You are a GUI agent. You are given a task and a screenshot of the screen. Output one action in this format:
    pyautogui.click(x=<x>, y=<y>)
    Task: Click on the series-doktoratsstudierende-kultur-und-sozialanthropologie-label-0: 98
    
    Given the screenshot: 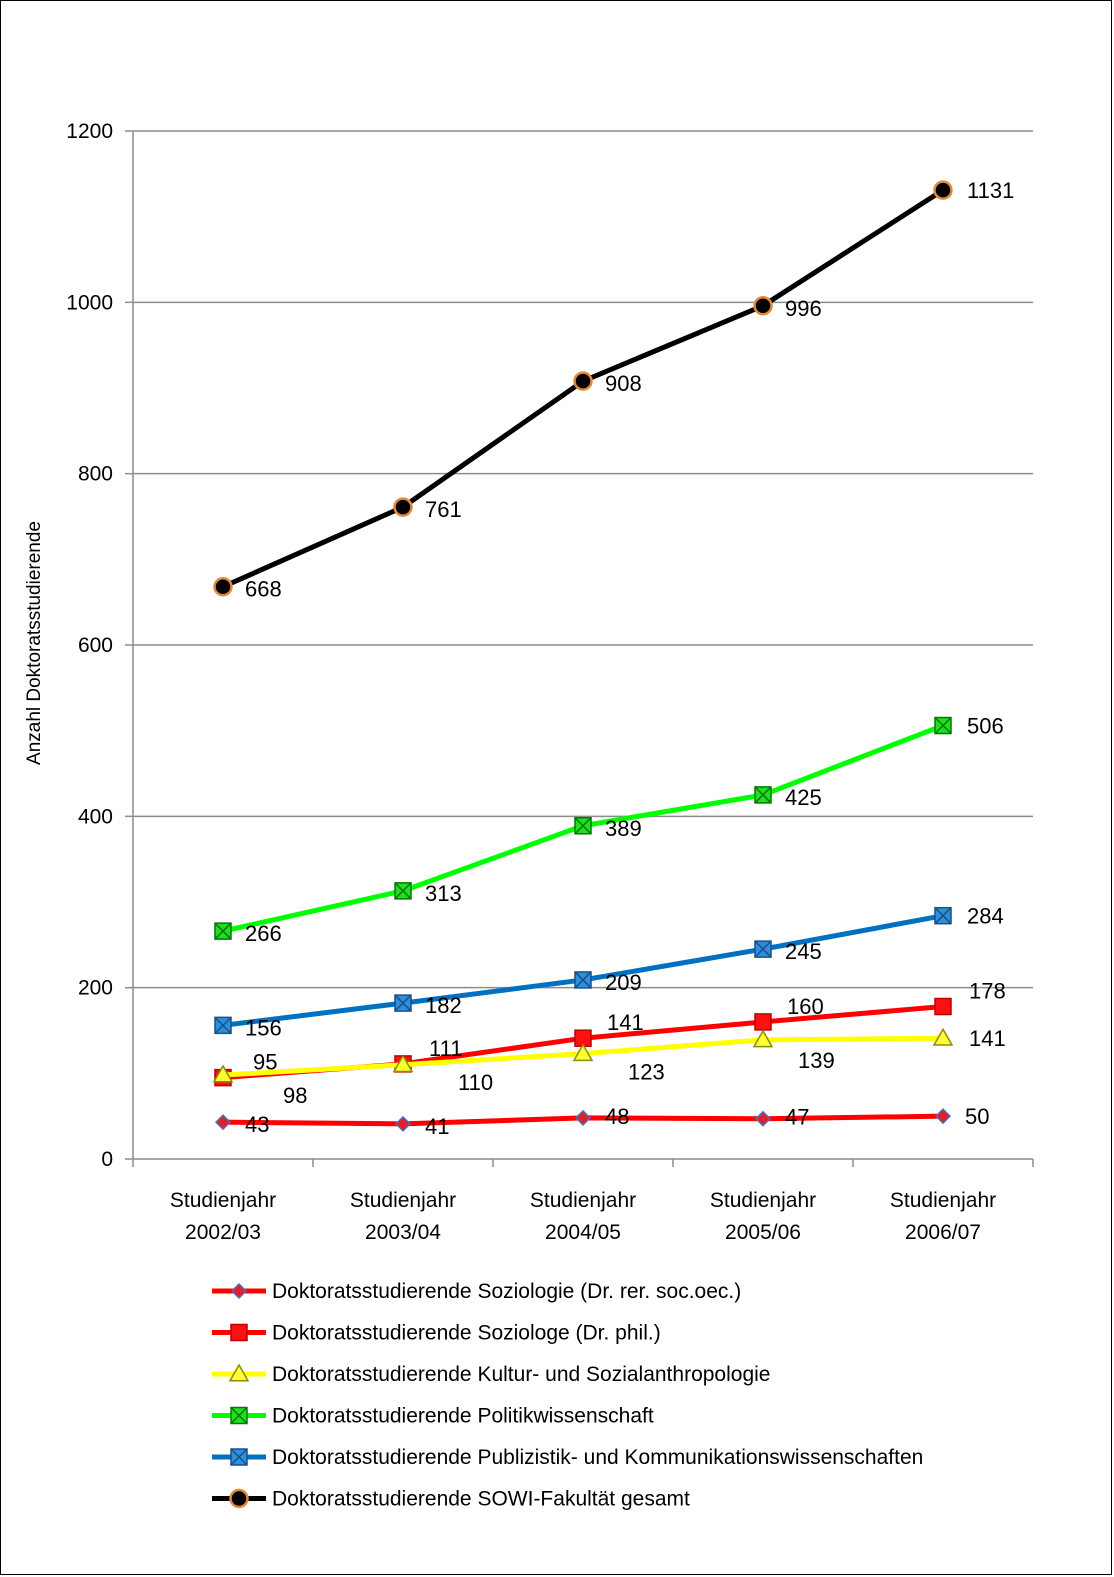 What is the action you would take?
    pyautogui.click(x=295, y=1095)
    